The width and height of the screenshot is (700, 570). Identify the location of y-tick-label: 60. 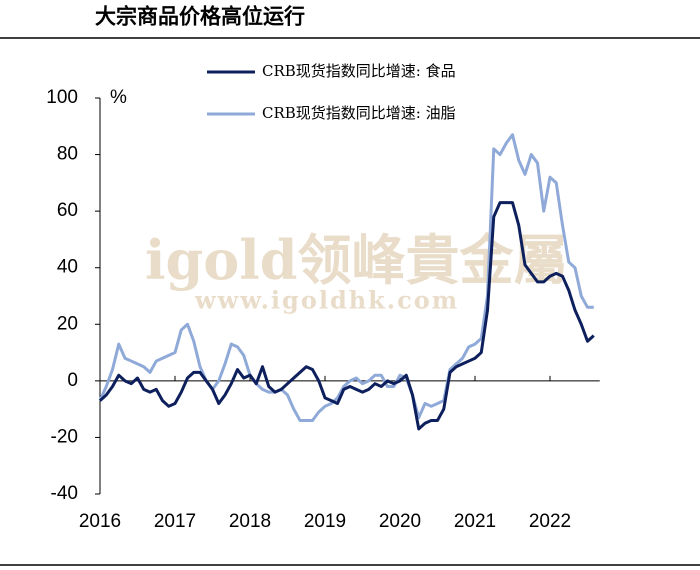
(67, 210).